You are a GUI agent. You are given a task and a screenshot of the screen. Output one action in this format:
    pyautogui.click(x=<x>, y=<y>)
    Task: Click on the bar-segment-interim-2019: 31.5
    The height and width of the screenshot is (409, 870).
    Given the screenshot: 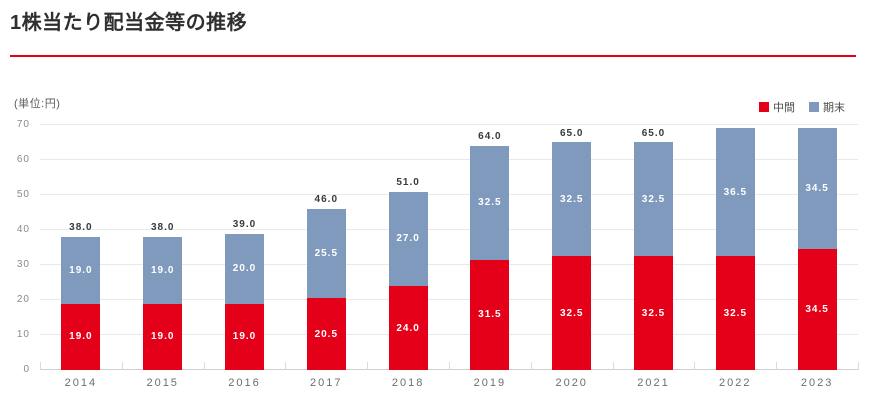 What is the action you would take?
    pyautogui.click(x=490, y=314)
    